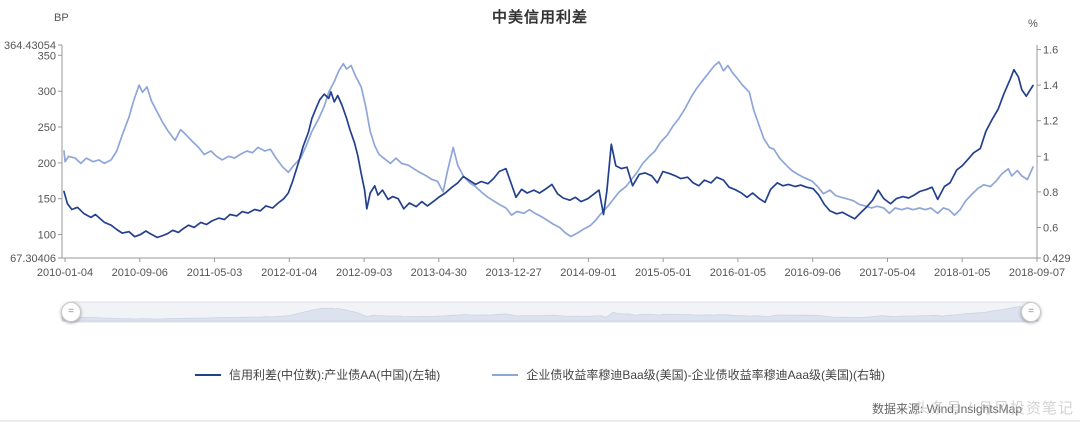 The width and height of the screenshot is (1080, 422). What do you see at coordinates (1037, 273) in the screenshot?
I see `svg-text: 2018-09-07` at bounding box center [1037, 273].